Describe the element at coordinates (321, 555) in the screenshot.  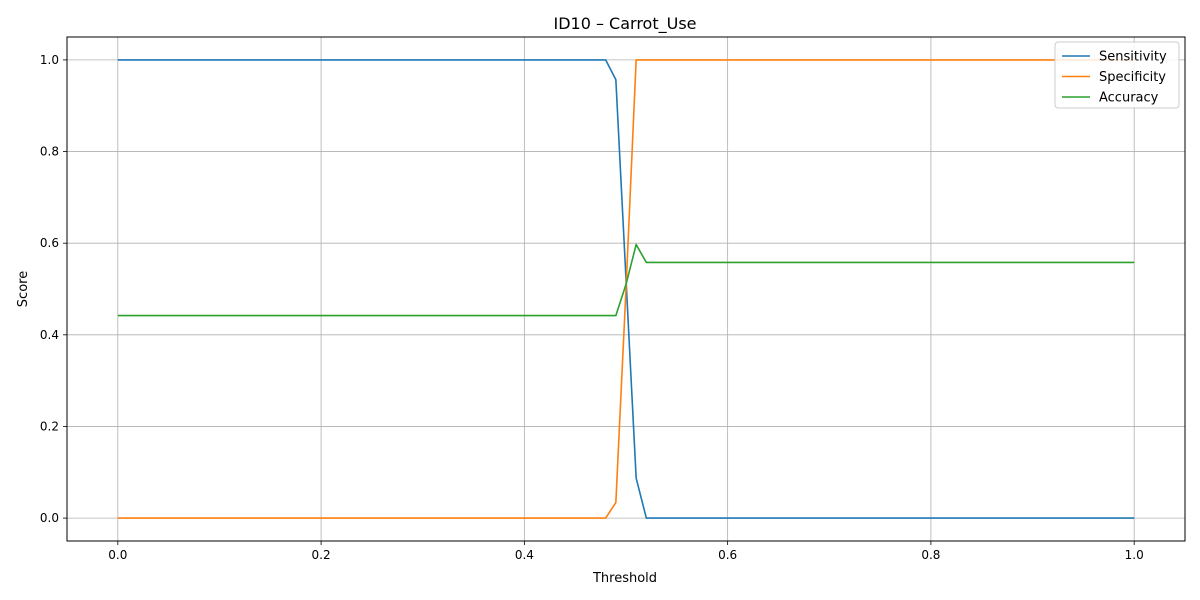
I see `x-tick-label: 0.2` at that location.